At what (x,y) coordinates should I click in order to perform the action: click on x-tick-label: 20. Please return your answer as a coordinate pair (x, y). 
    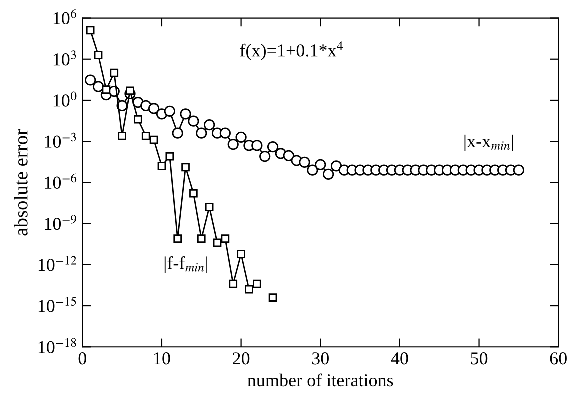
    Looking at the image, I should click on (241, 358).